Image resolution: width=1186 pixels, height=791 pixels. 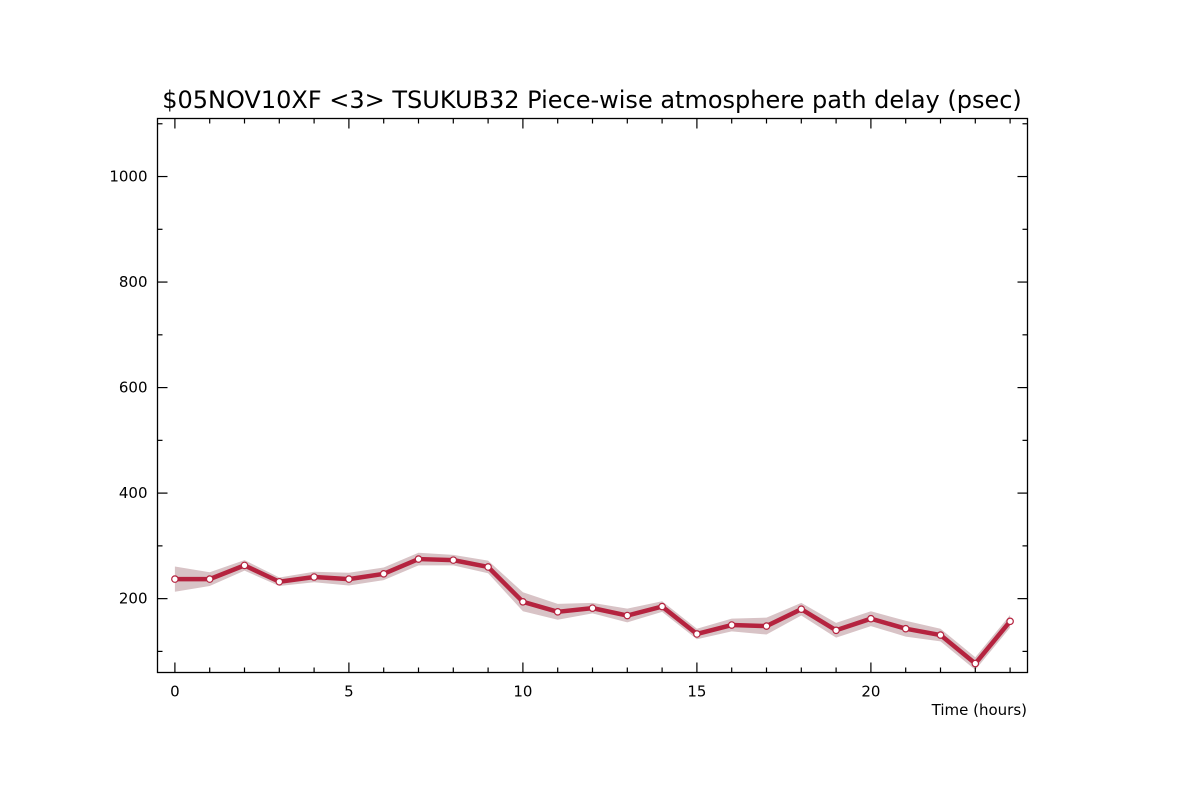 What do you see at coordinates (128, 177) in the screenshot?
I see `y-tick-label: 1000` at bounding box center [128, 177].